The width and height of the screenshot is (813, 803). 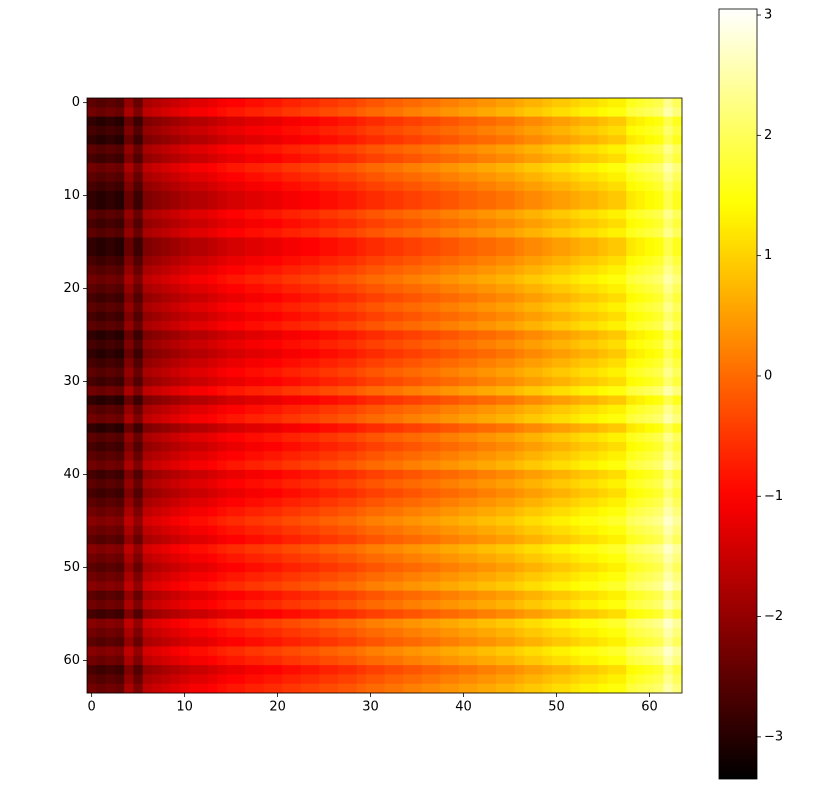 What do you see at coordinates (277, 707) in the screenshot?
I see `x-tick-label: 20` at bounding box center [277, 707].